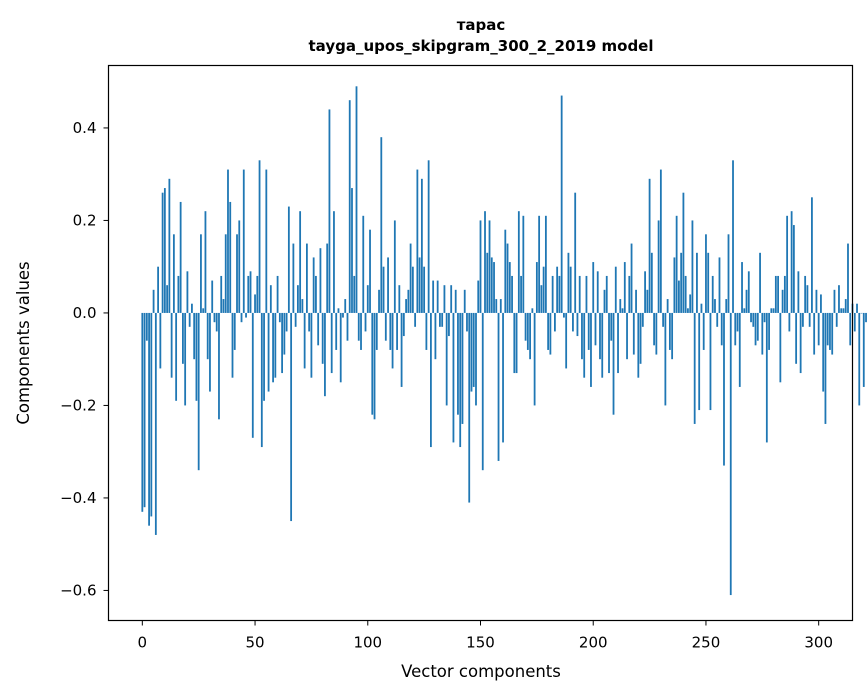  What do you see at coordinates (481, 25) in the screenshot?
I see `chart-title-line1: тарас` at bounding box center [481, 25].